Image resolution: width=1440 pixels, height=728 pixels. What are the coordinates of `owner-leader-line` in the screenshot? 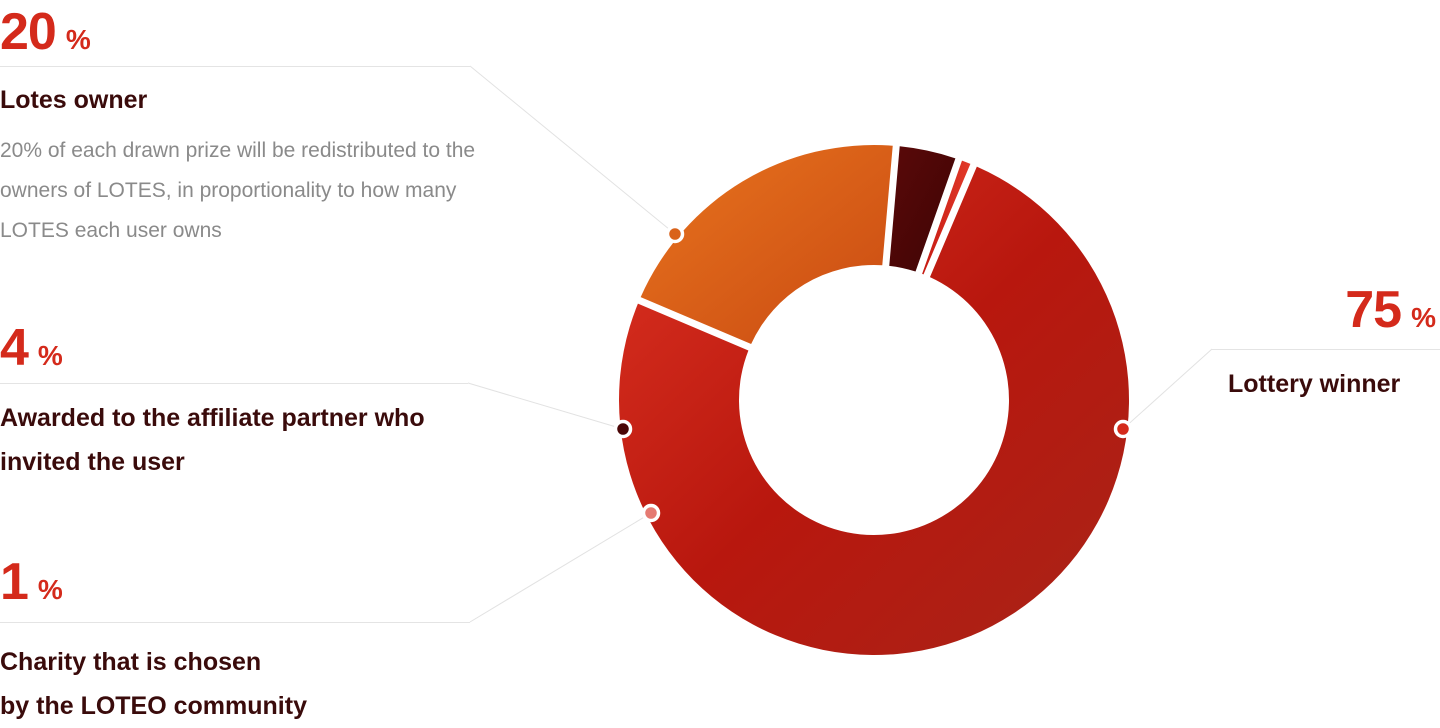 It's located at (572, 150).